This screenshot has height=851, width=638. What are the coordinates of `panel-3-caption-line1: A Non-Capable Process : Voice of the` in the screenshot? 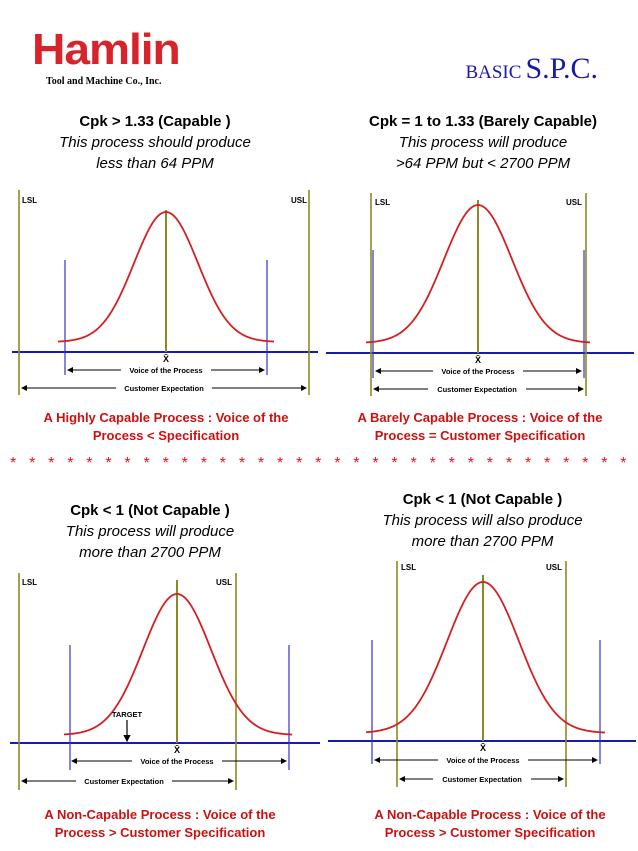 It's located at (160, 814).